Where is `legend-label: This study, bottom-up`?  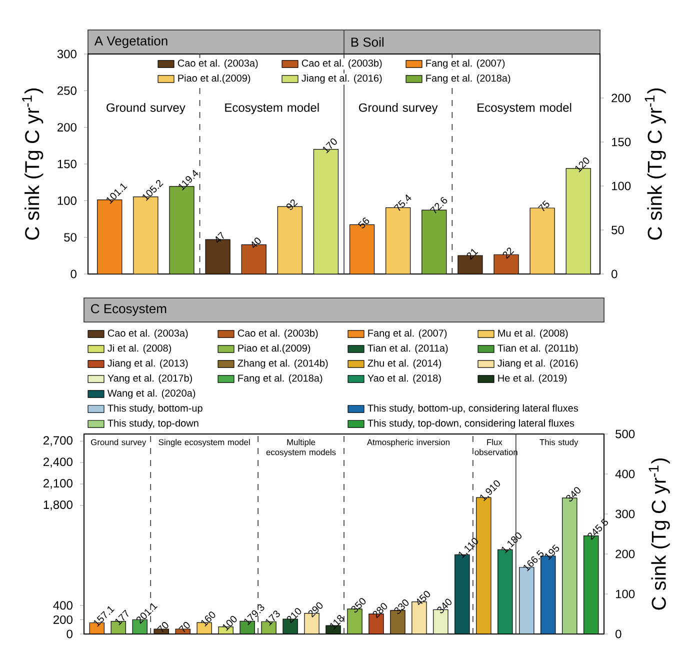
legend-label: This study, bottom-up is located at coordinates (155, 409).